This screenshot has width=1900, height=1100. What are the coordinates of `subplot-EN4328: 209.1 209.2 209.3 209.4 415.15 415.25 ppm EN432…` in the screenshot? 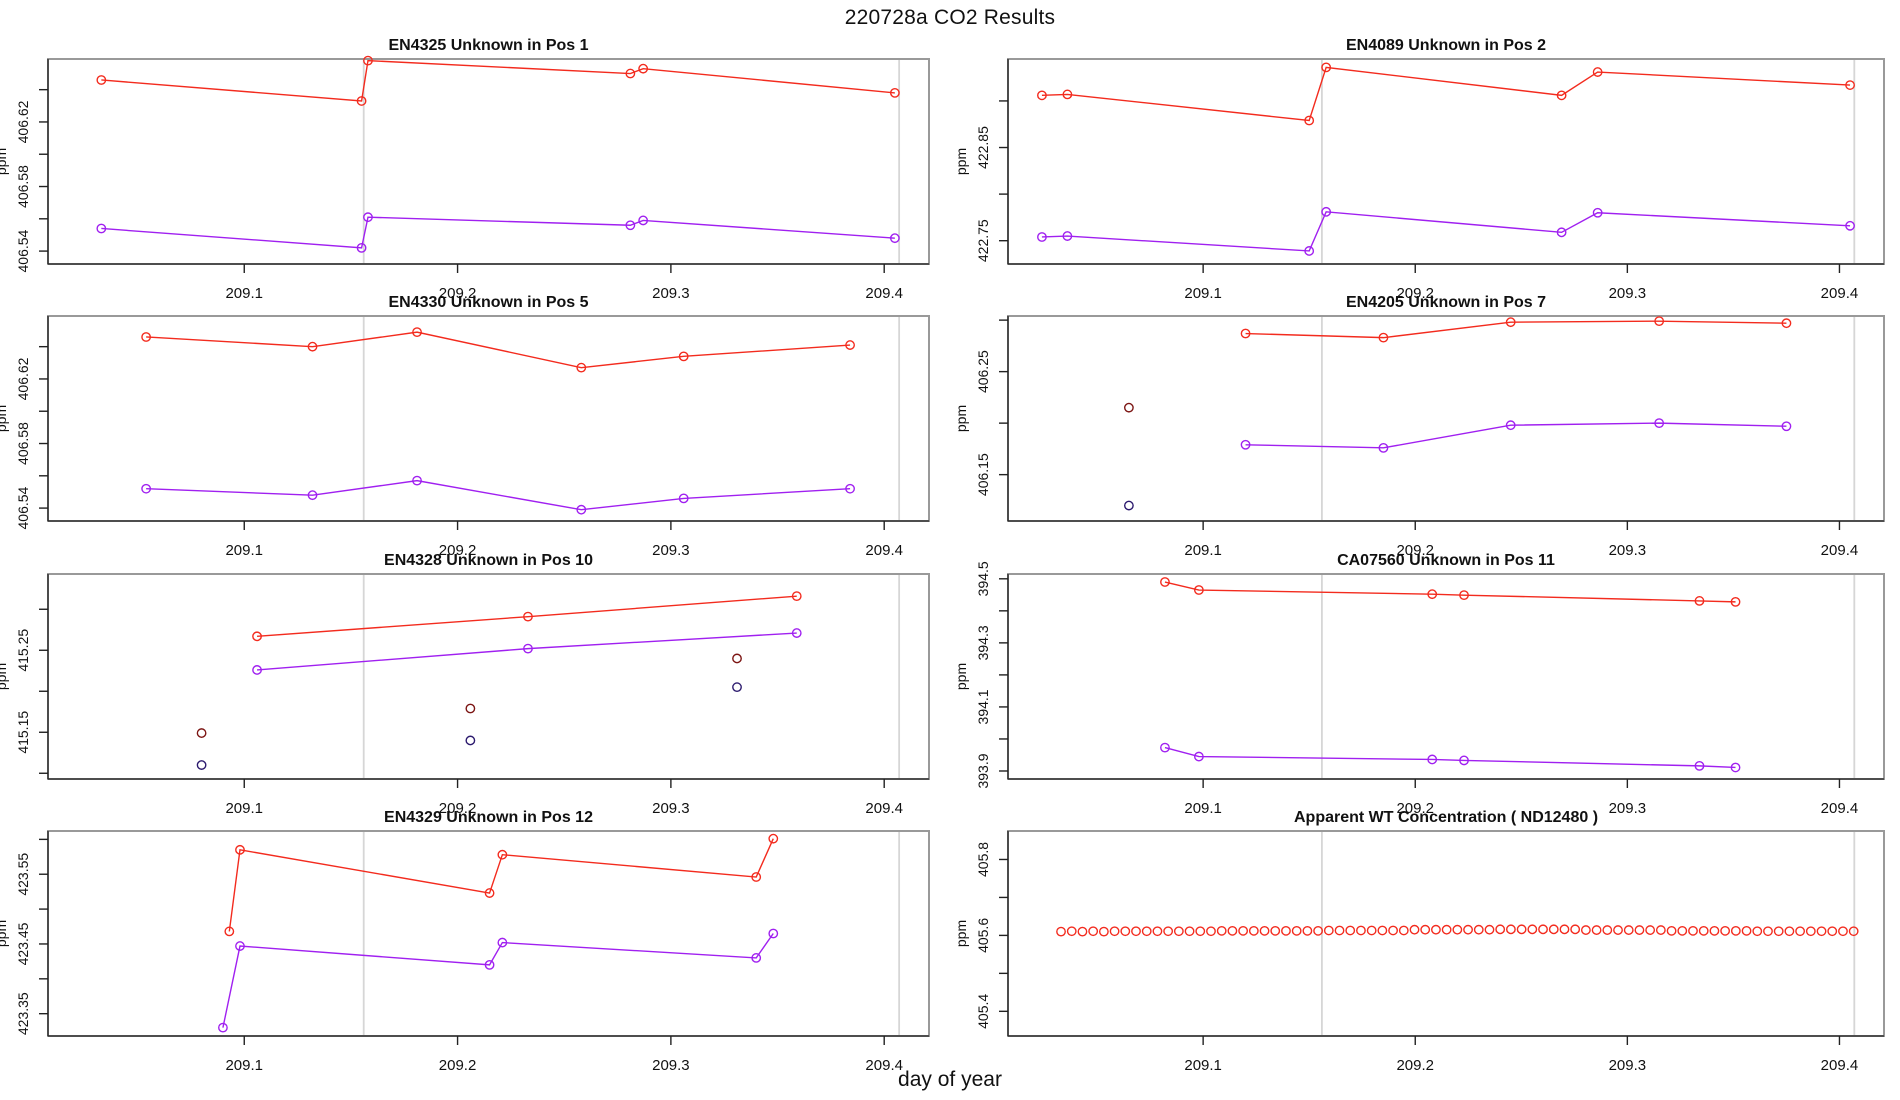 It's located at (465, 684).